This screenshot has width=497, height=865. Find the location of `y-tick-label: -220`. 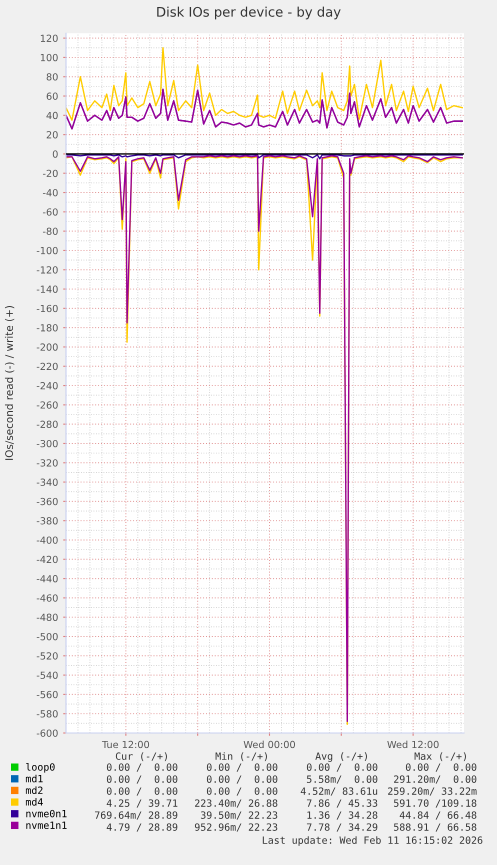

y-tick-label: -220 is located at coordinates (47, 366).